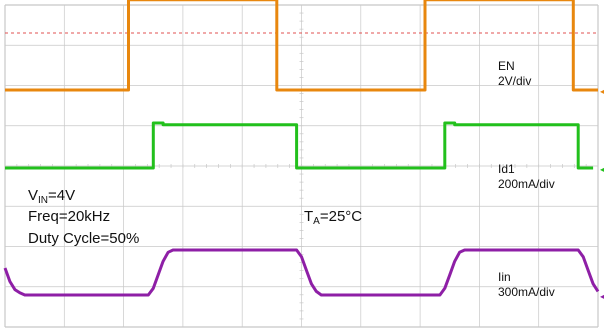 This screenshot has width=613, height=332. I want to click on en-label: EN, so click(506, 66).